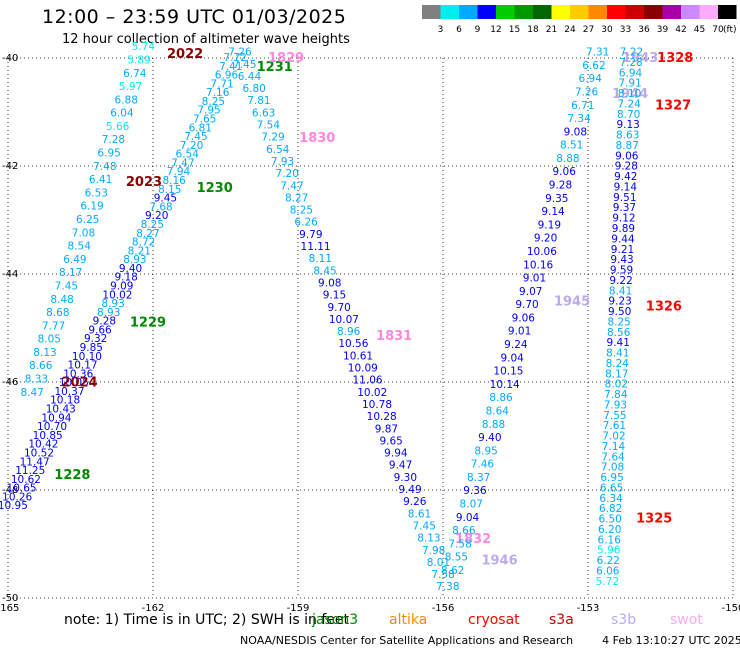  Describe the element at coordinates (306, 223) in the screenshot. I see `wave-height-label: 6.26` at that location.